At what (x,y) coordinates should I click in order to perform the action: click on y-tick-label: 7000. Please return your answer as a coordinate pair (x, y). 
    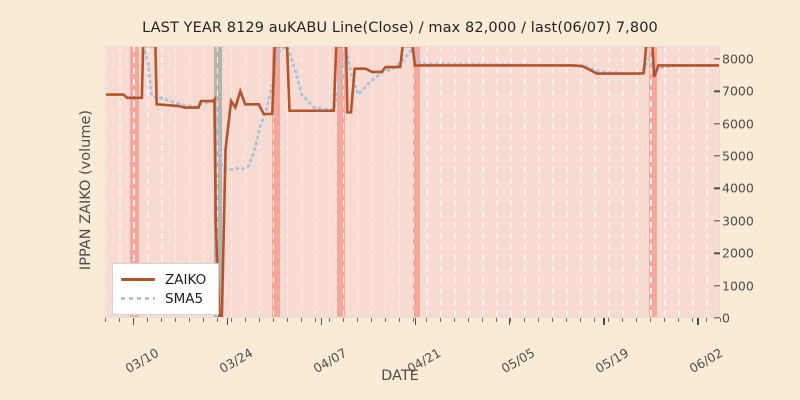
    Looking at the image, I should click on (738, 91).